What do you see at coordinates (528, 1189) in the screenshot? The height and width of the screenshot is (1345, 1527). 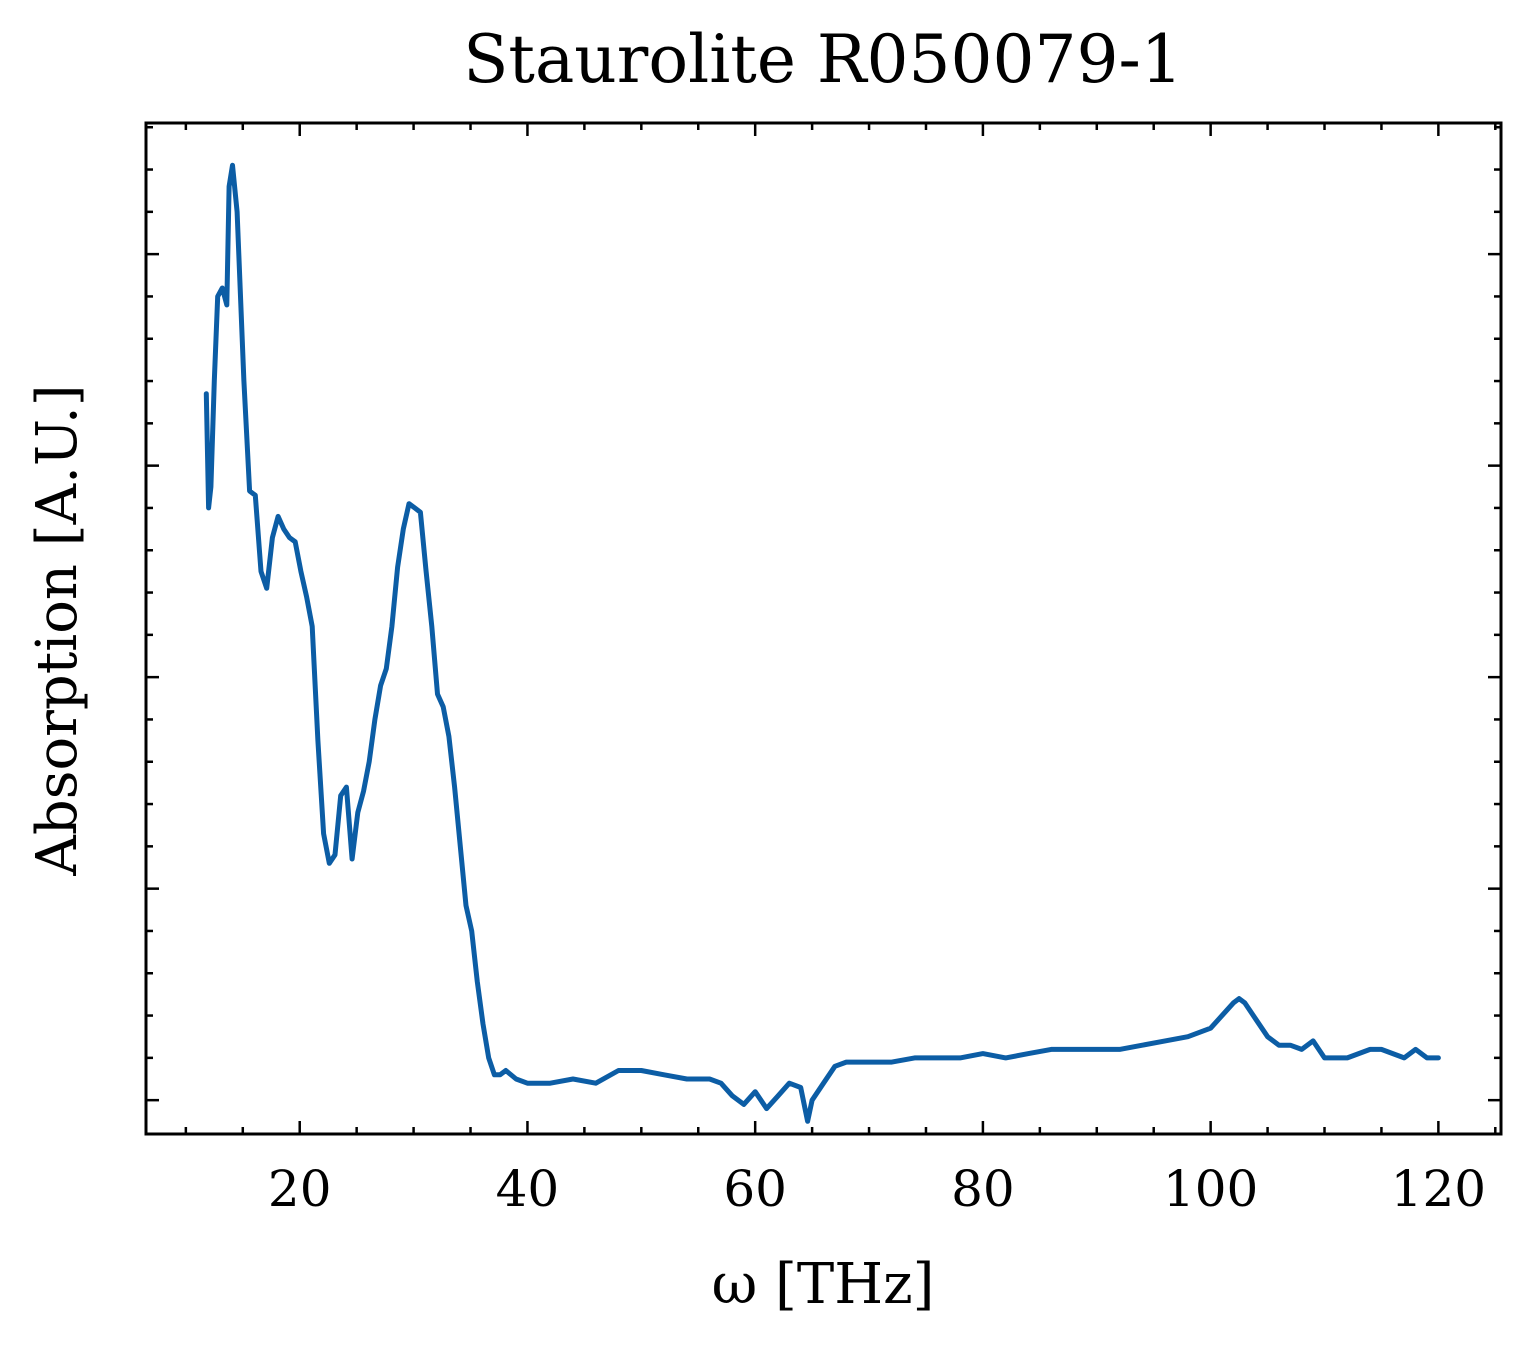 I see `x-tick-label: 40` at bounding box center [528, 1189].